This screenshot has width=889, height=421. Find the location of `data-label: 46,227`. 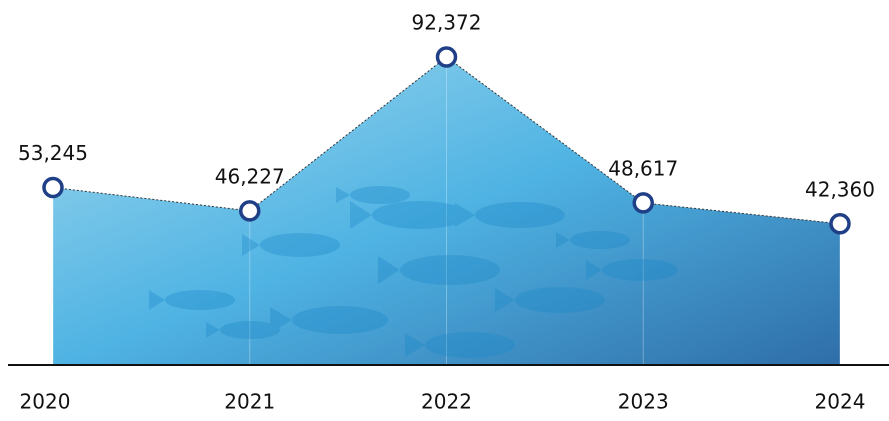

data-label: 46,227 is located at coordinates (250, 176).